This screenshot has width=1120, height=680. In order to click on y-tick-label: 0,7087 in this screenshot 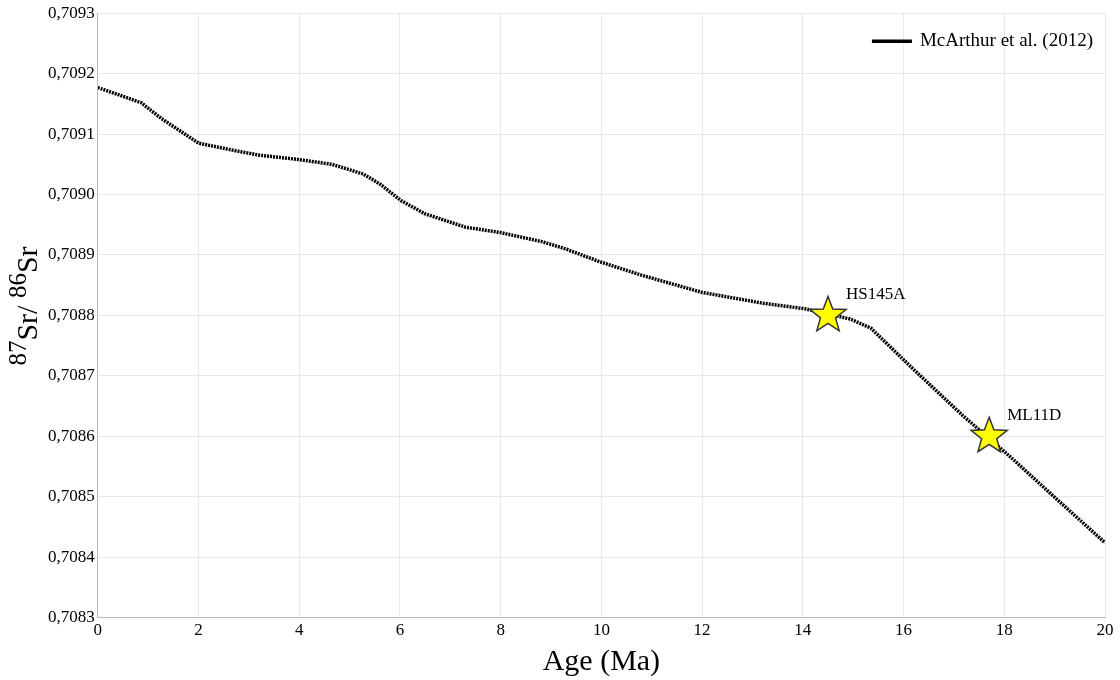, I will do `click(72, 375)`.